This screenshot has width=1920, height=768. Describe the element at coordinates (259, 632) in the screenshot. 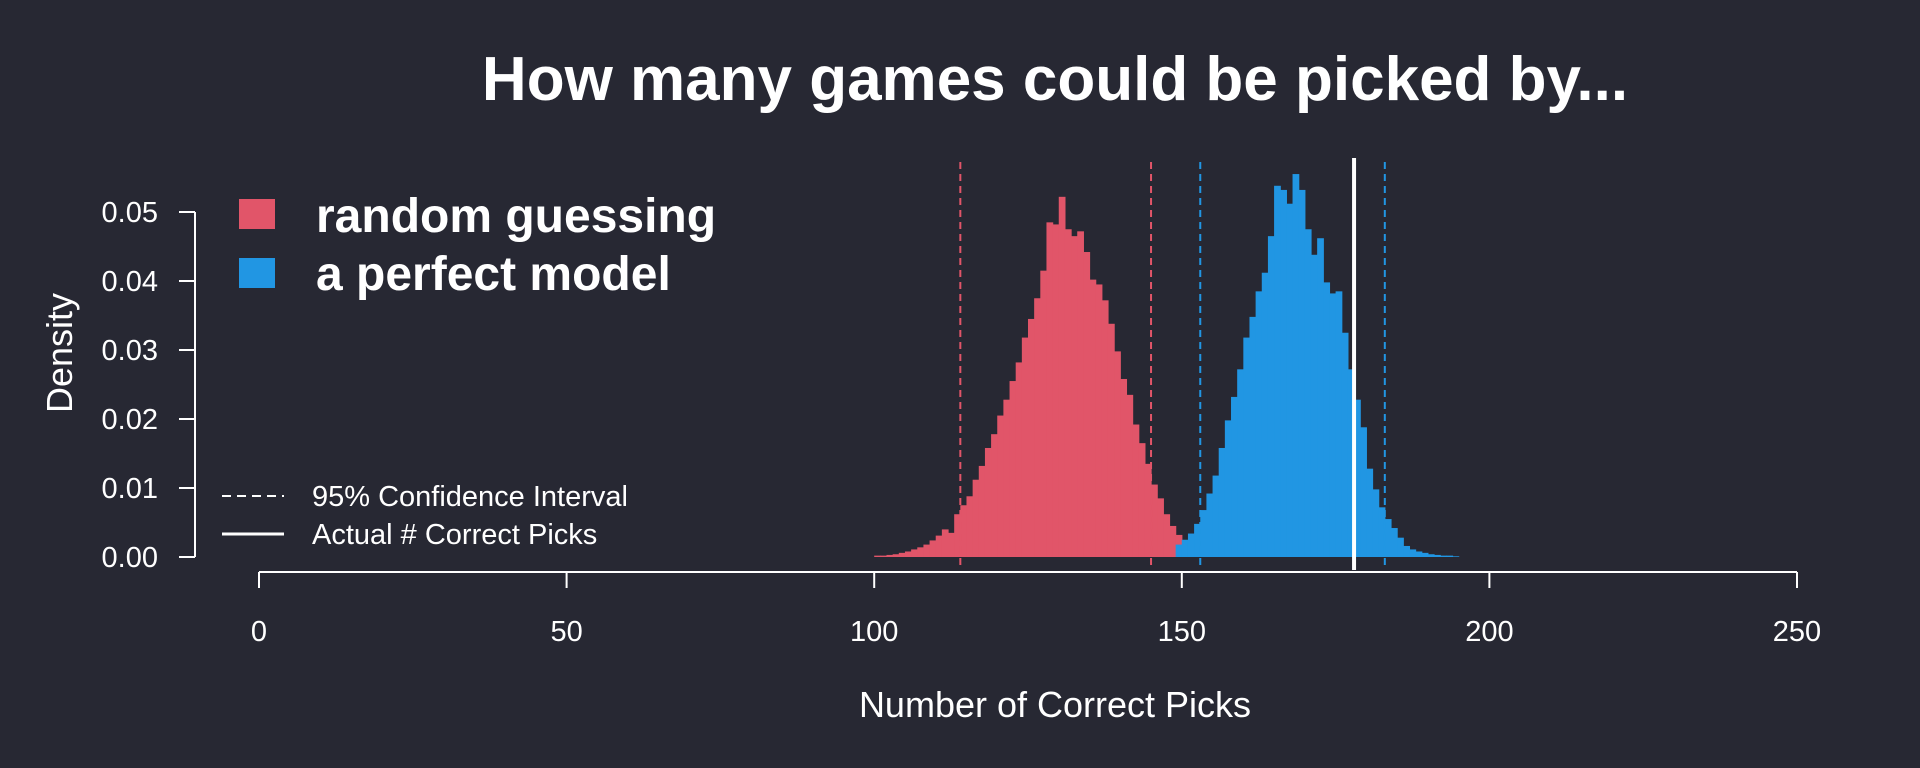

I see `x-tick-label: 0` at that location.